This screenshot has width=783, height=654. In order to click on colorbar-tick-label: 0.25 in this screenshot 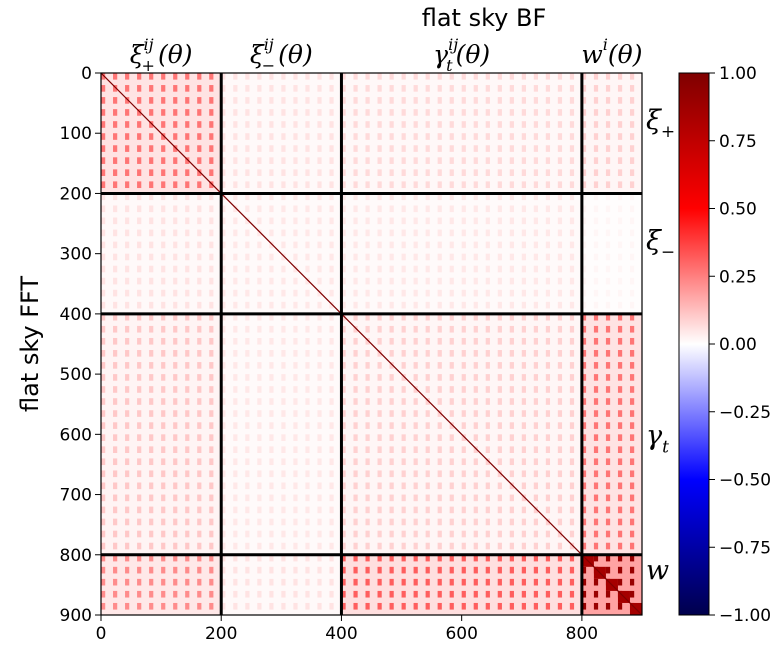, I will do `click(738, 277)`.